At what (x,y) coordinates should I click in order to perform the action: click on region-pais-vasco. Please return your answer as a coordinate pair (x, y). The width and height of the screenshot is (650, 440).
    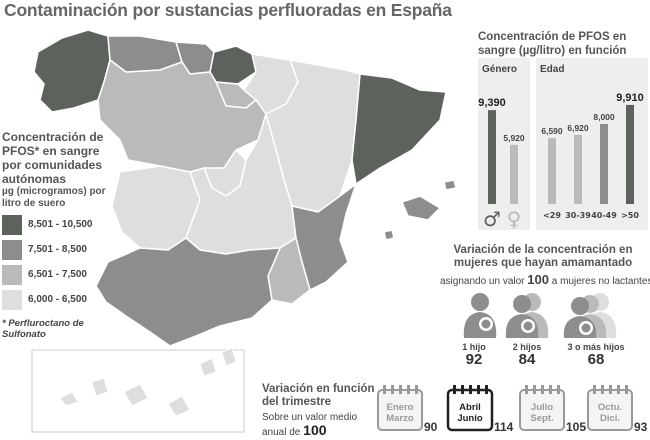
    Looking at the image, I should click on (233, 65).